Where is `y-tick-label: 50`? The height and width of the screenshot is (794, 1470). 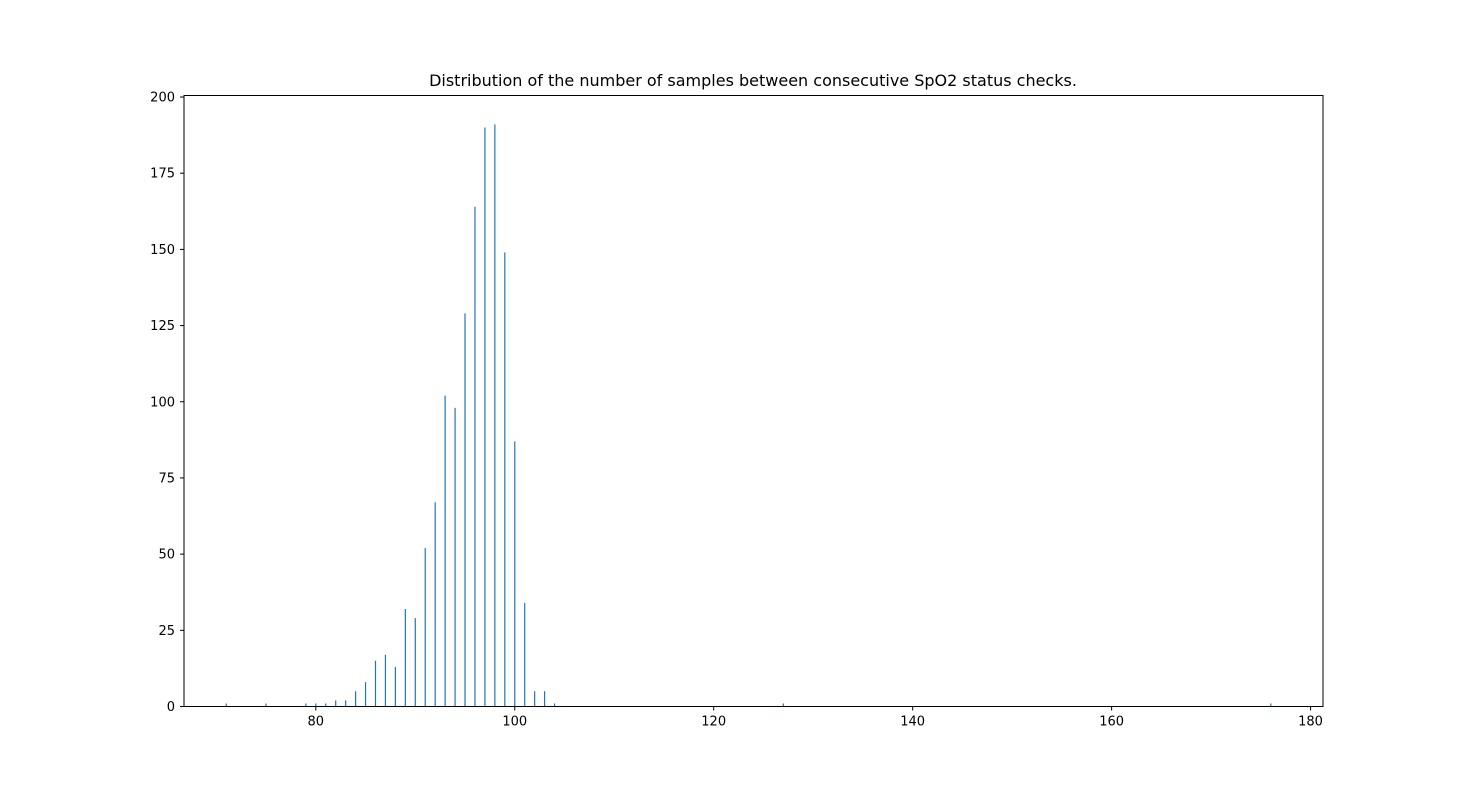
y-tick-label: 50 is located at coordinates (166, 555).